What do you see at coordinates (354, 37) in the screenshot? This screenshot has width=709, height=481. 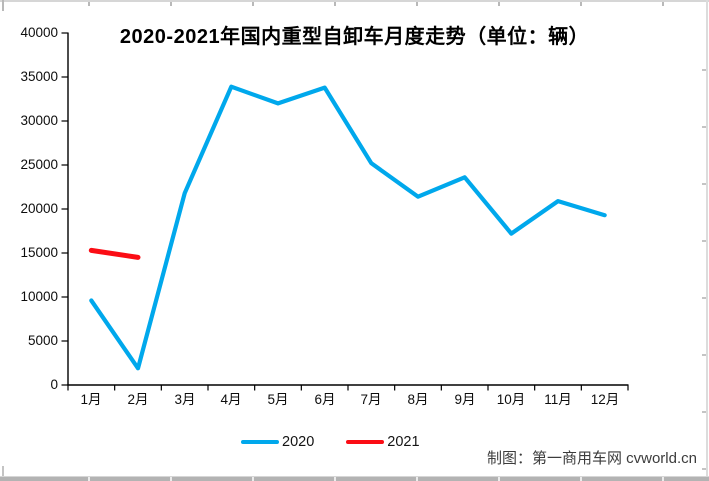 I see `chart-title: 2020-2021年国内重型自卸车月度走势（单位：辆）` at bounding box center [354, 37].